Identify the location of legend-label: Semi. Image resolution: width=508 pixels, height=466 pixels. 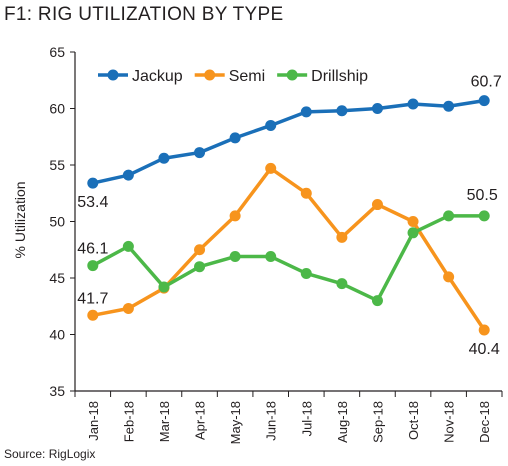
(247, 76).